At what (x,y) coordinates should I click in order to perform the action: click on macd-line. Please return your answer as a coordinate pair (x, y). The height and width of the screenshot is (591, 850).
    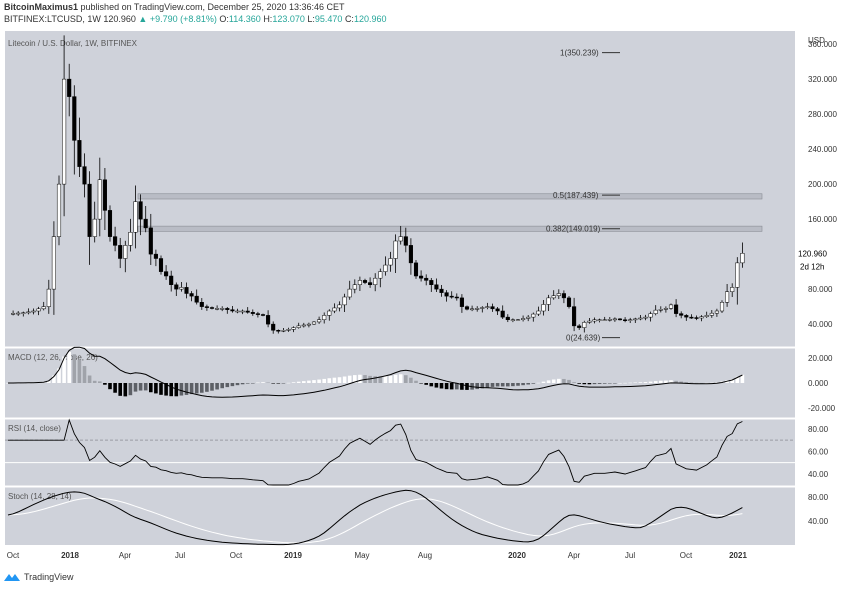
    Looking at the image, I should click on (375, 372).